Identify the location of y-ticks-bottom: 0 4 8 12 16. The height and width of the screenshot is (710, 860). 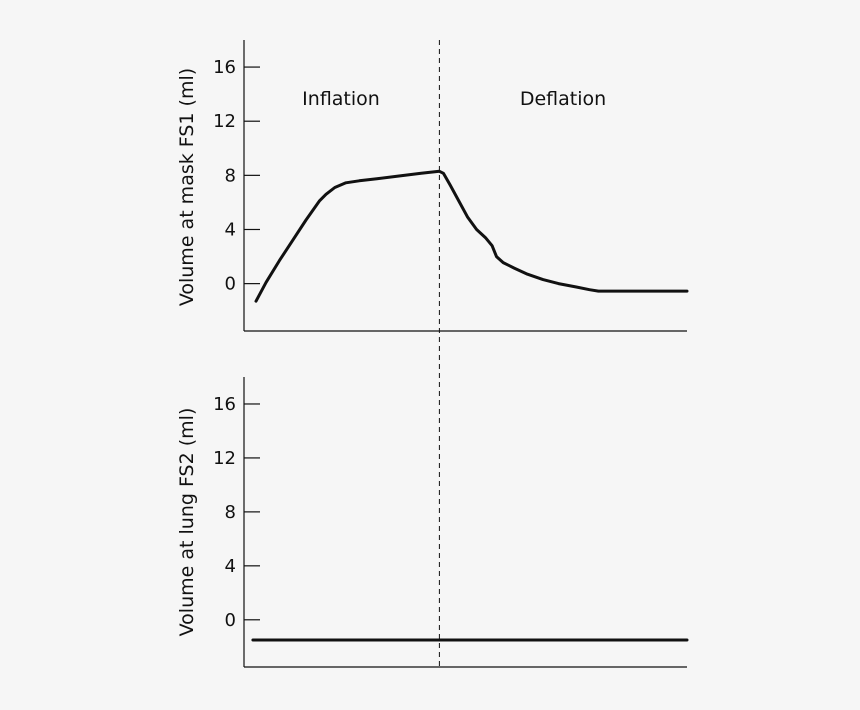
(236, 512).